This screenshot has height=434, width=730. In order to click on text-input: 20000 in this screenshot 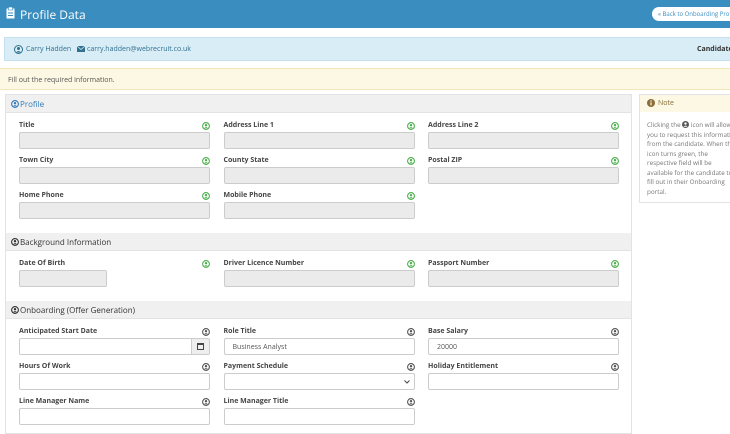, I will do `click(523, 346)`.